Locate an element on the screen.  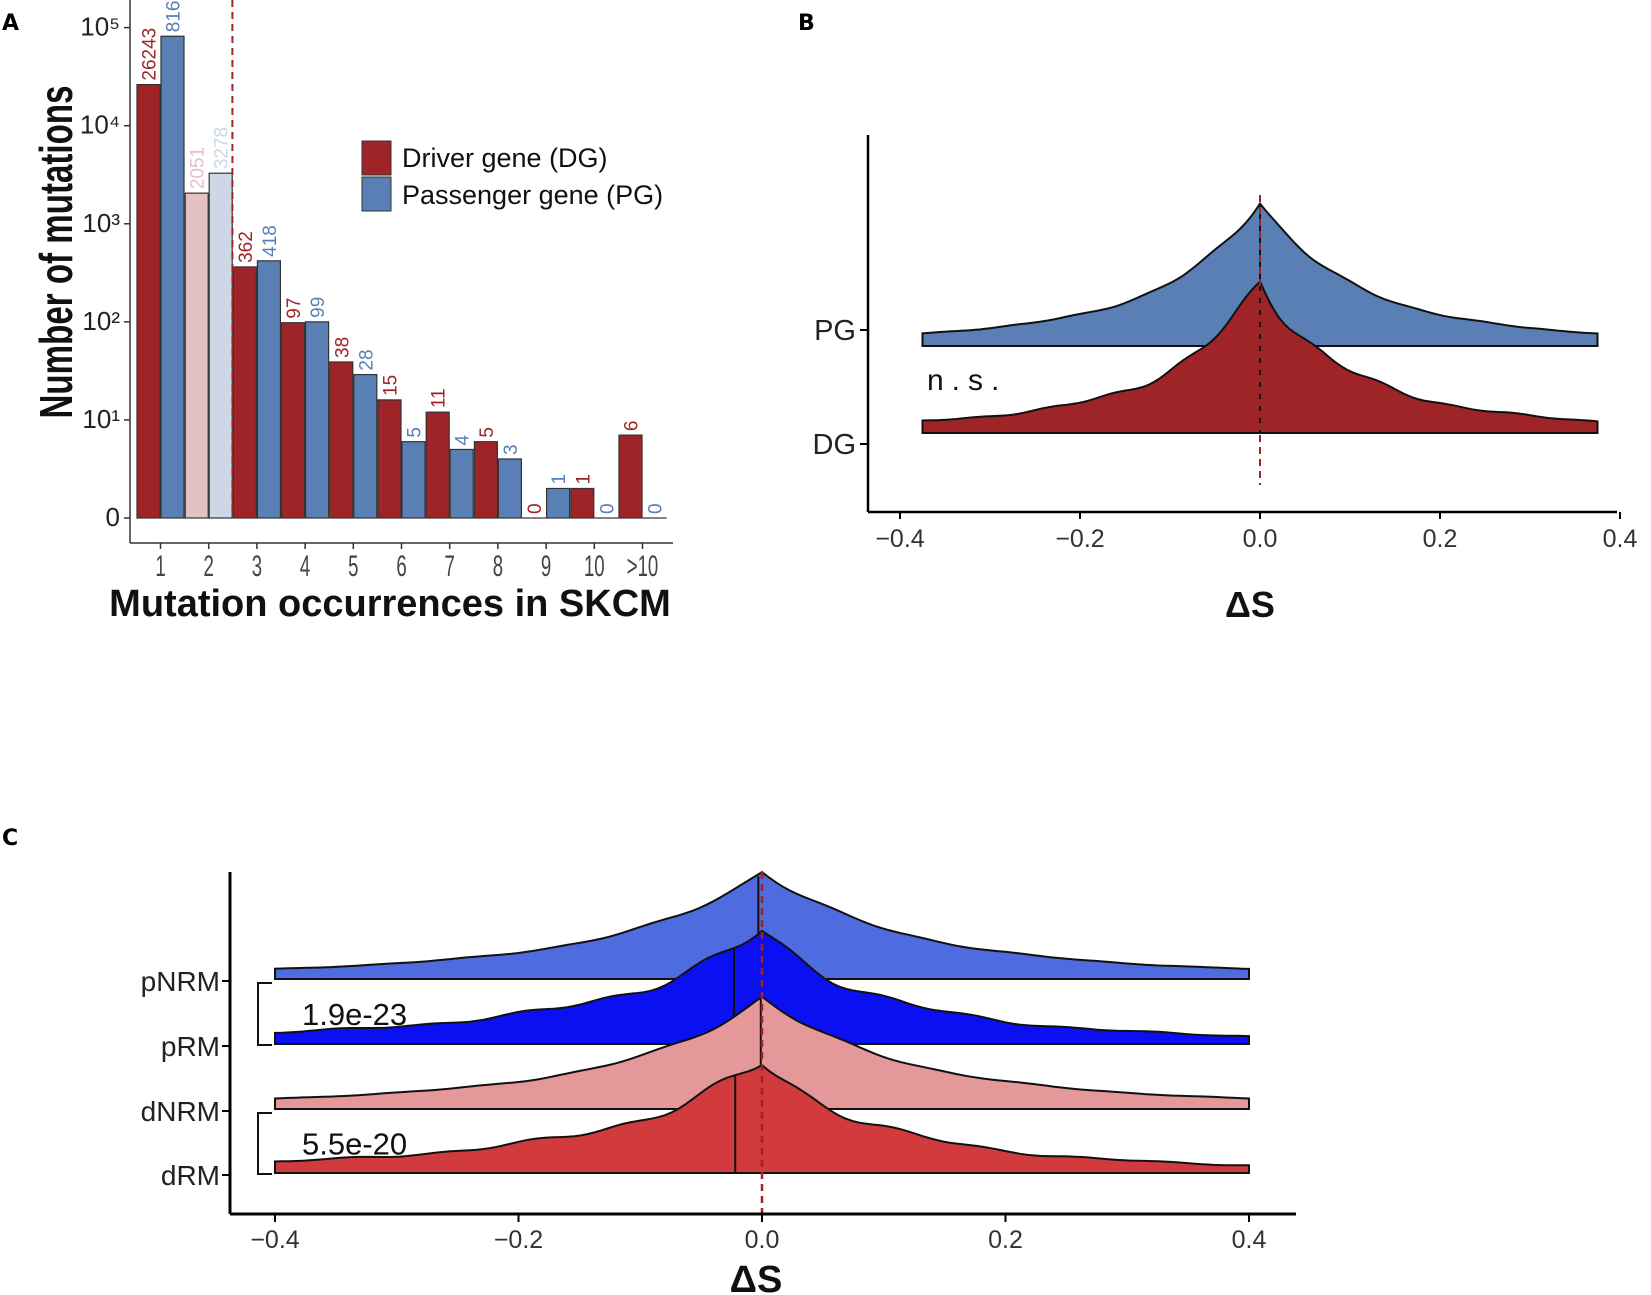
y-tick-label: 10¹ is located at coordinates (101, 419).